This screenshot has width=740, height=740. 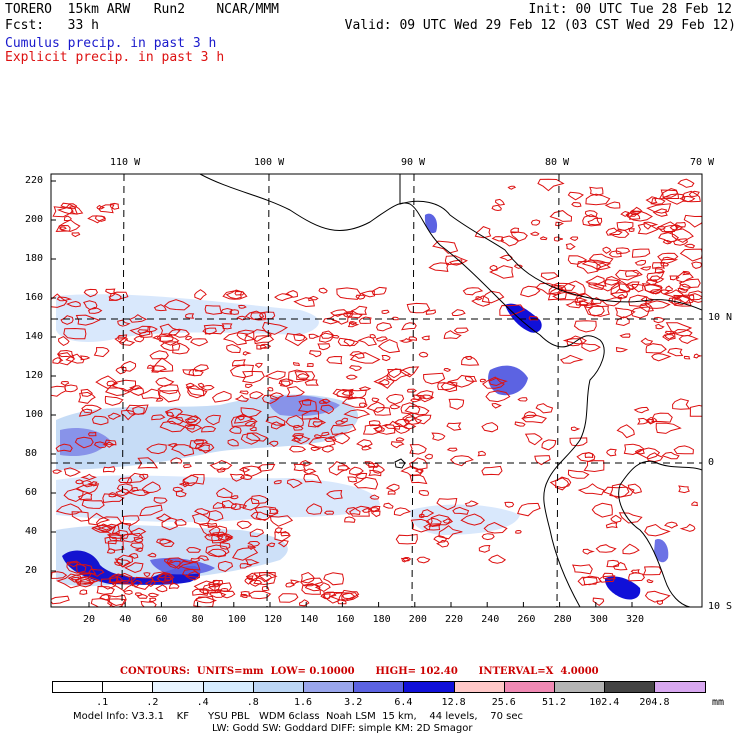 I want to click on cumulus-band-east, so click(x=465, y=519).